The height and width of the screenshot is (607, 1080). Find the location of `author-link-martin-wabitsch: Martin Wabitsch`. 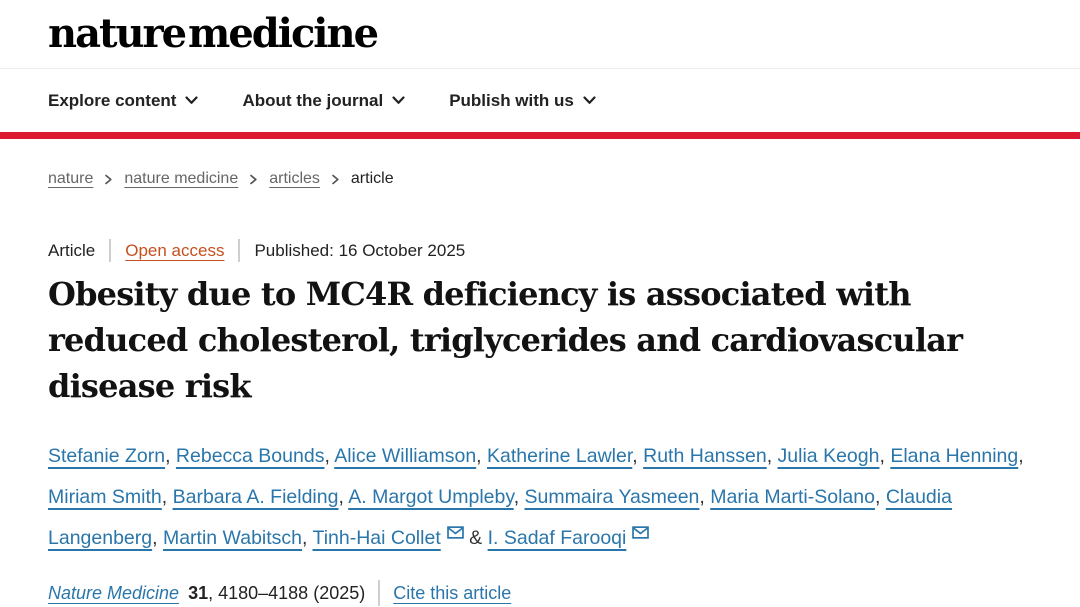

author-link-martin-wabitsch: Martin Wabitsch is located at coordinates (232, 538).